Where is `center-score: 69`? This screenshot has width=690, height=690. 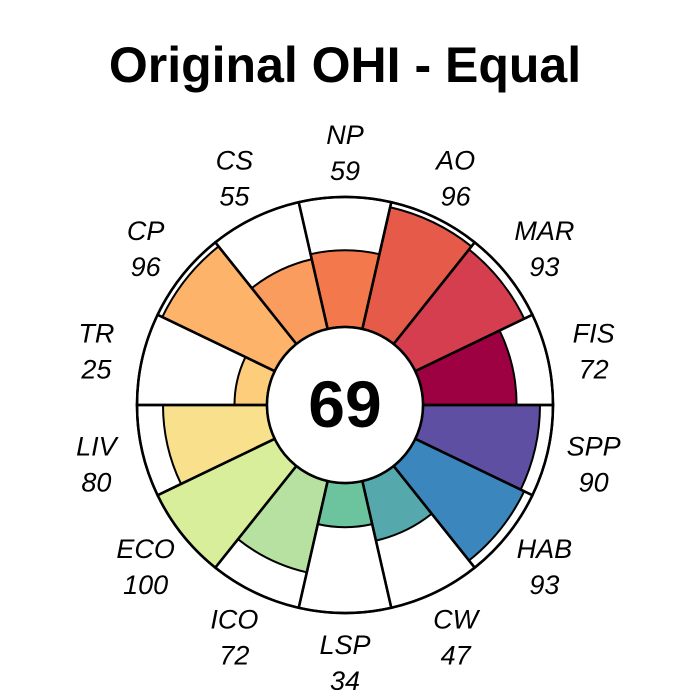
center-score: 69 is located at coordinates (344, 404).